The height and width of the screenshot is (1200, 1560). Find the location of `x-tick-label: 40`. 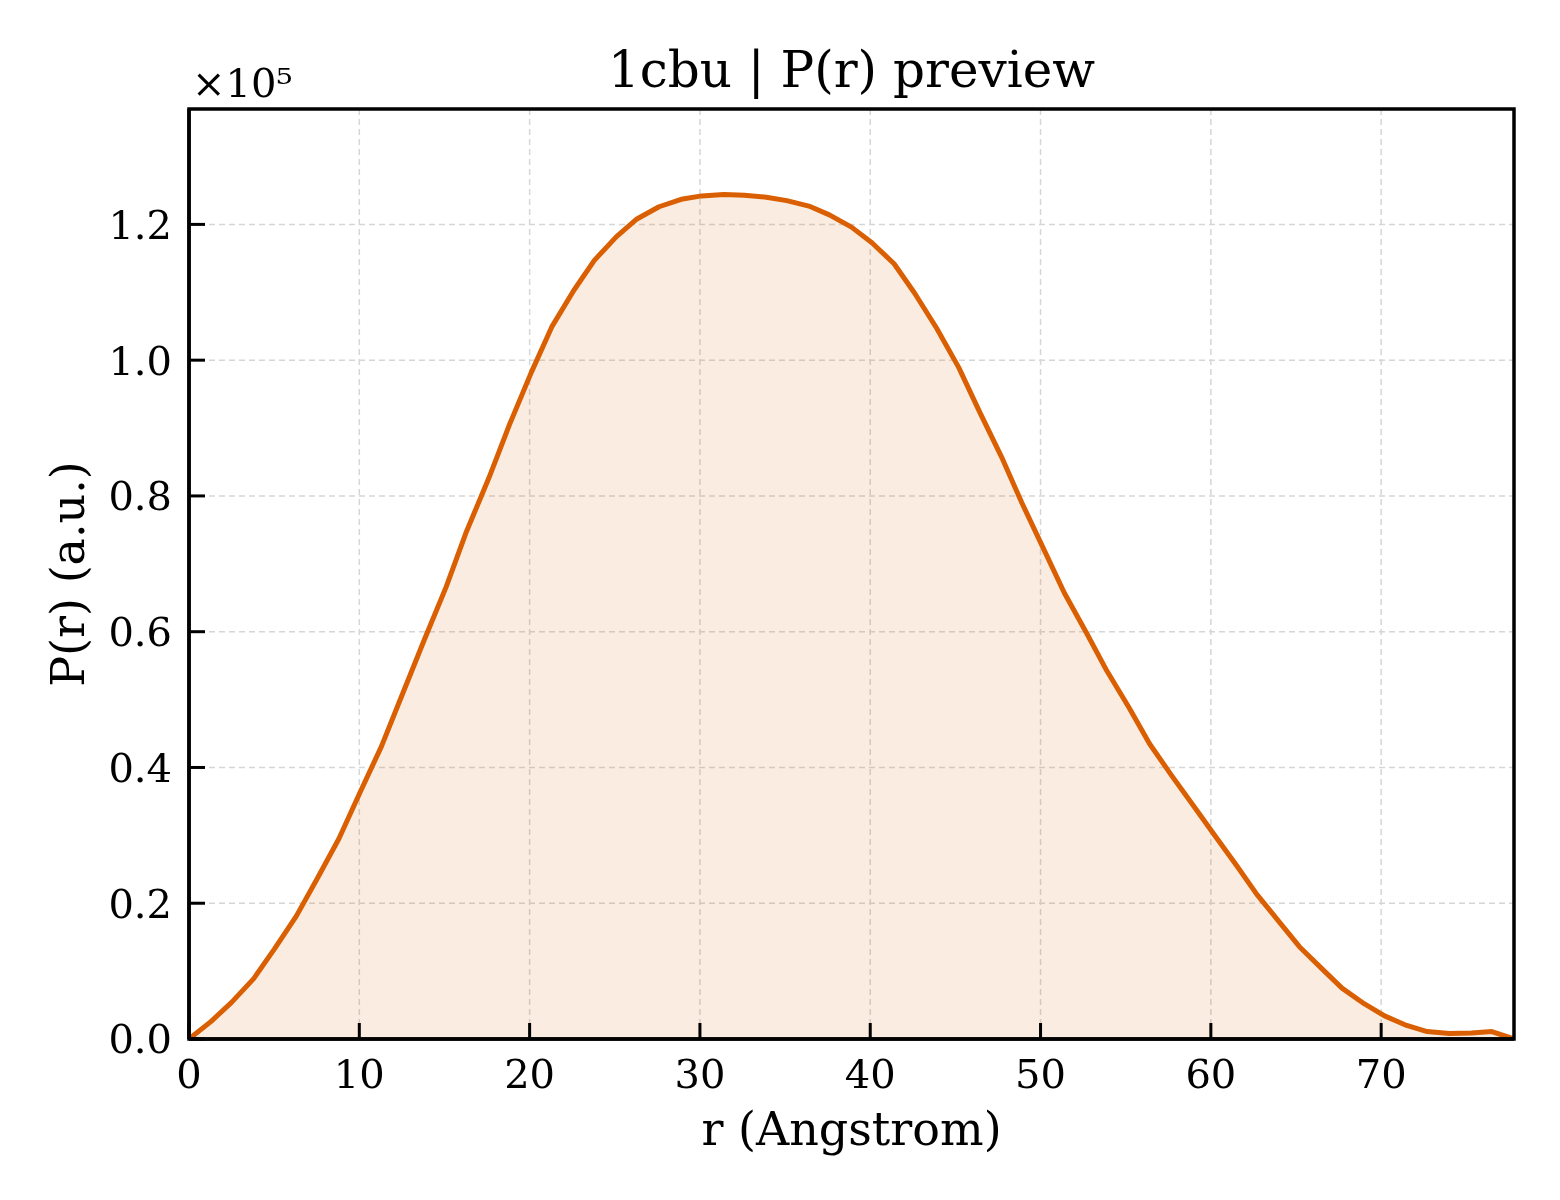

x-tick-label: 40 is located at coordinates (870, 1074).